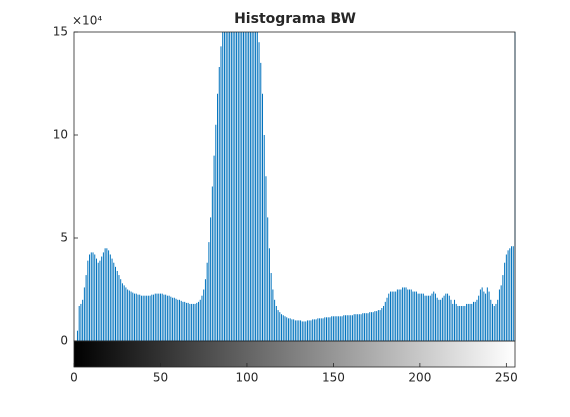 Image resolution: width=570 pixels, height=417 pixels. Describe the element at coordinates (294, 354) in the screenshot. I see `colorbar` at that location.